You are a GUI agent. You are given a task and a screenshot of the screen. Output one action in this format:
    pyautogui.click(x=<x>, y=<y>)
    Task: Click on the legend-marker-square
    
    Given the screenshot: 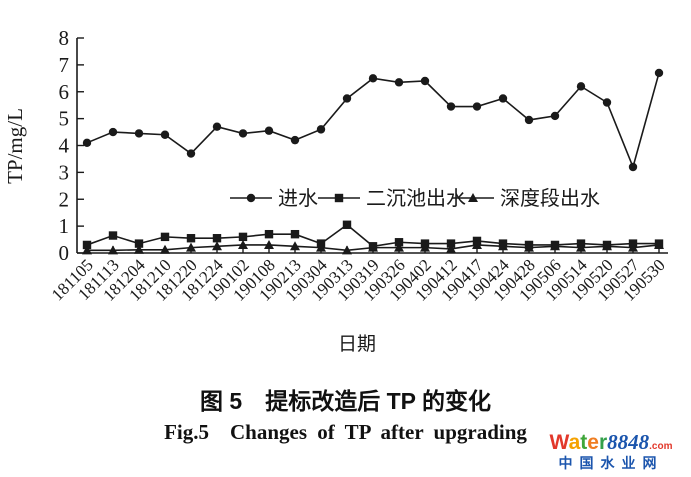 What is the action you would take?
    pyautogui.click(x=339, y=198)
    